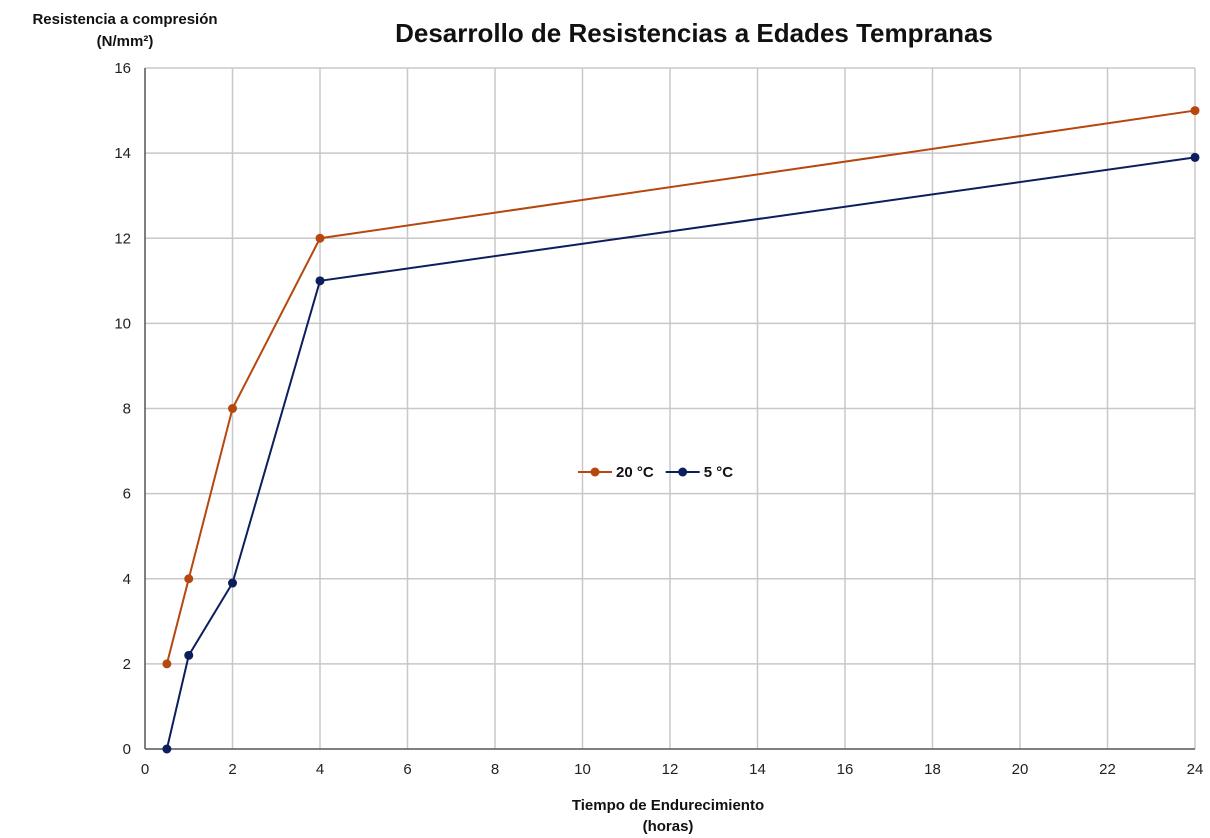  What do you see at coordinates (320, 769) in the screenshot?
I see `x-tick-label: 4` at bounding box center [320, 769].